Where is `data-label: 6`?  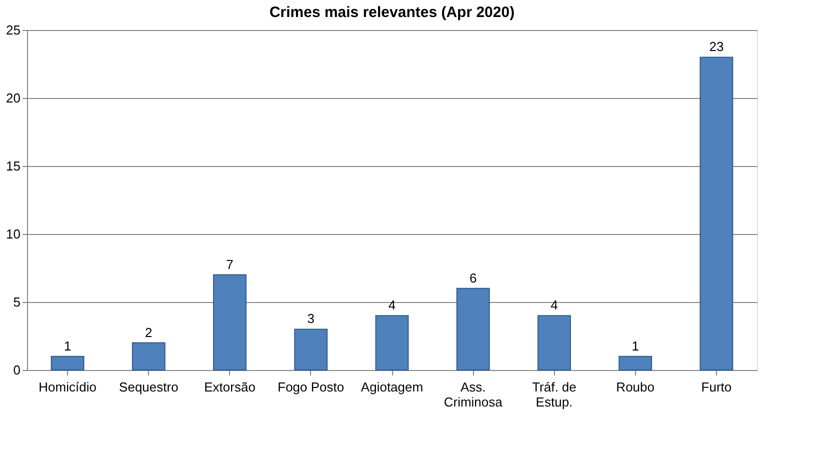
data-label: 6 is located at coordinates (473, 278).